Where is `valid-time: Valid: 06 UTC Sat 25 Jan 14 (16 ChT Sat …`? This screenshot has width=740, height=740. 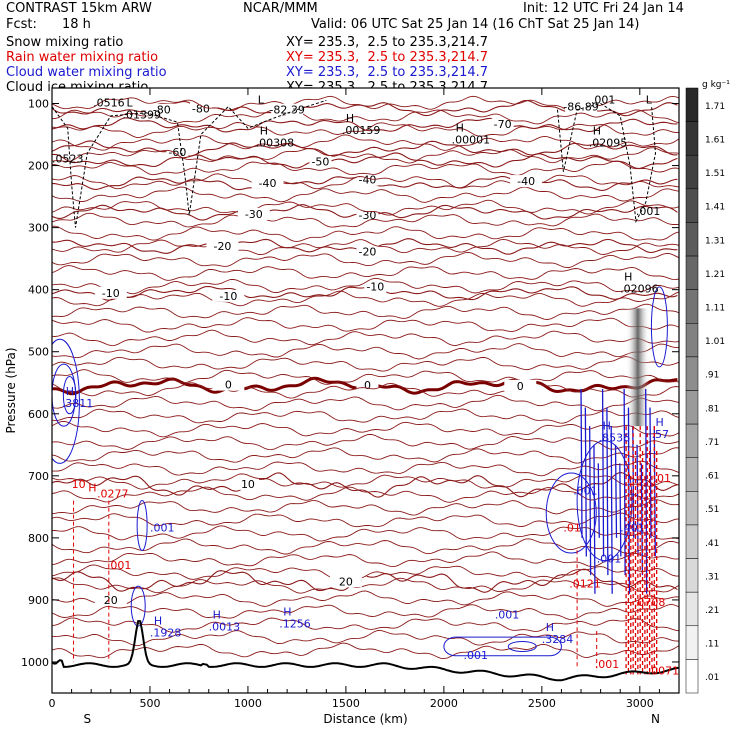
valid-time: Valid: 06 UTC Sat 25 Jan 14 (16 ChT Sat … is located at coordinates (475, 24).